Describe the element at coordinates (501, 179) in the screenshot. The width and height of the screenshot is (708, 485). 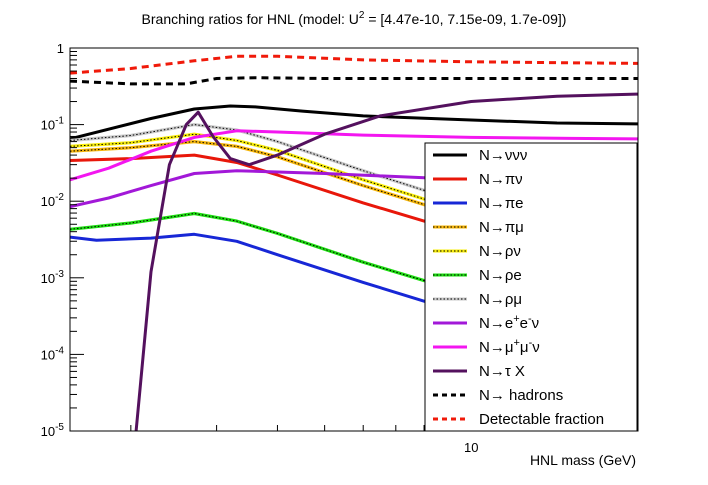
I see `legend-label: N→πν` at that location.